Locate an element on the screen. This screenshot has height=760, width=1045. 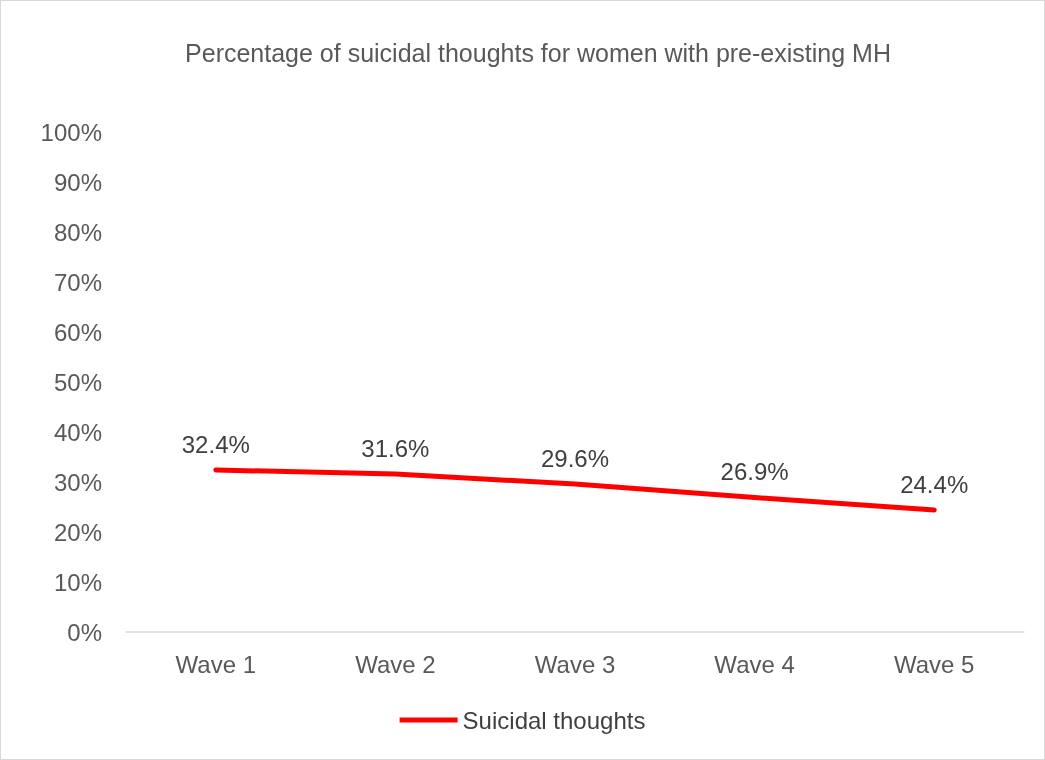
y-tick-label: 100% is located at coordinates (71, 132).